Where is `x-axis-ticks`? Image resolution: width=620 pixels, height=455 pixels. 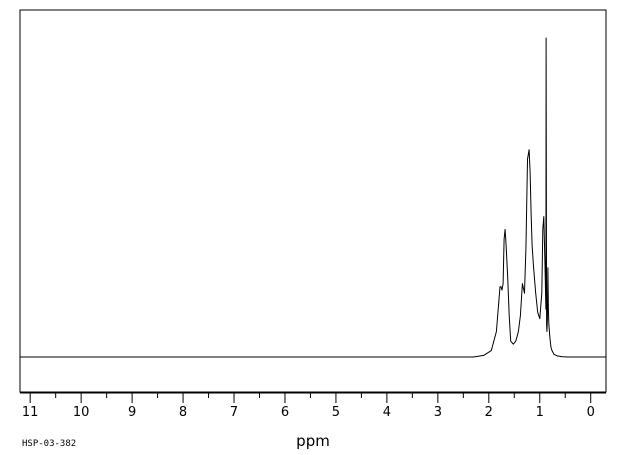
x-axis-ticks is located at coordinates (310, 398).